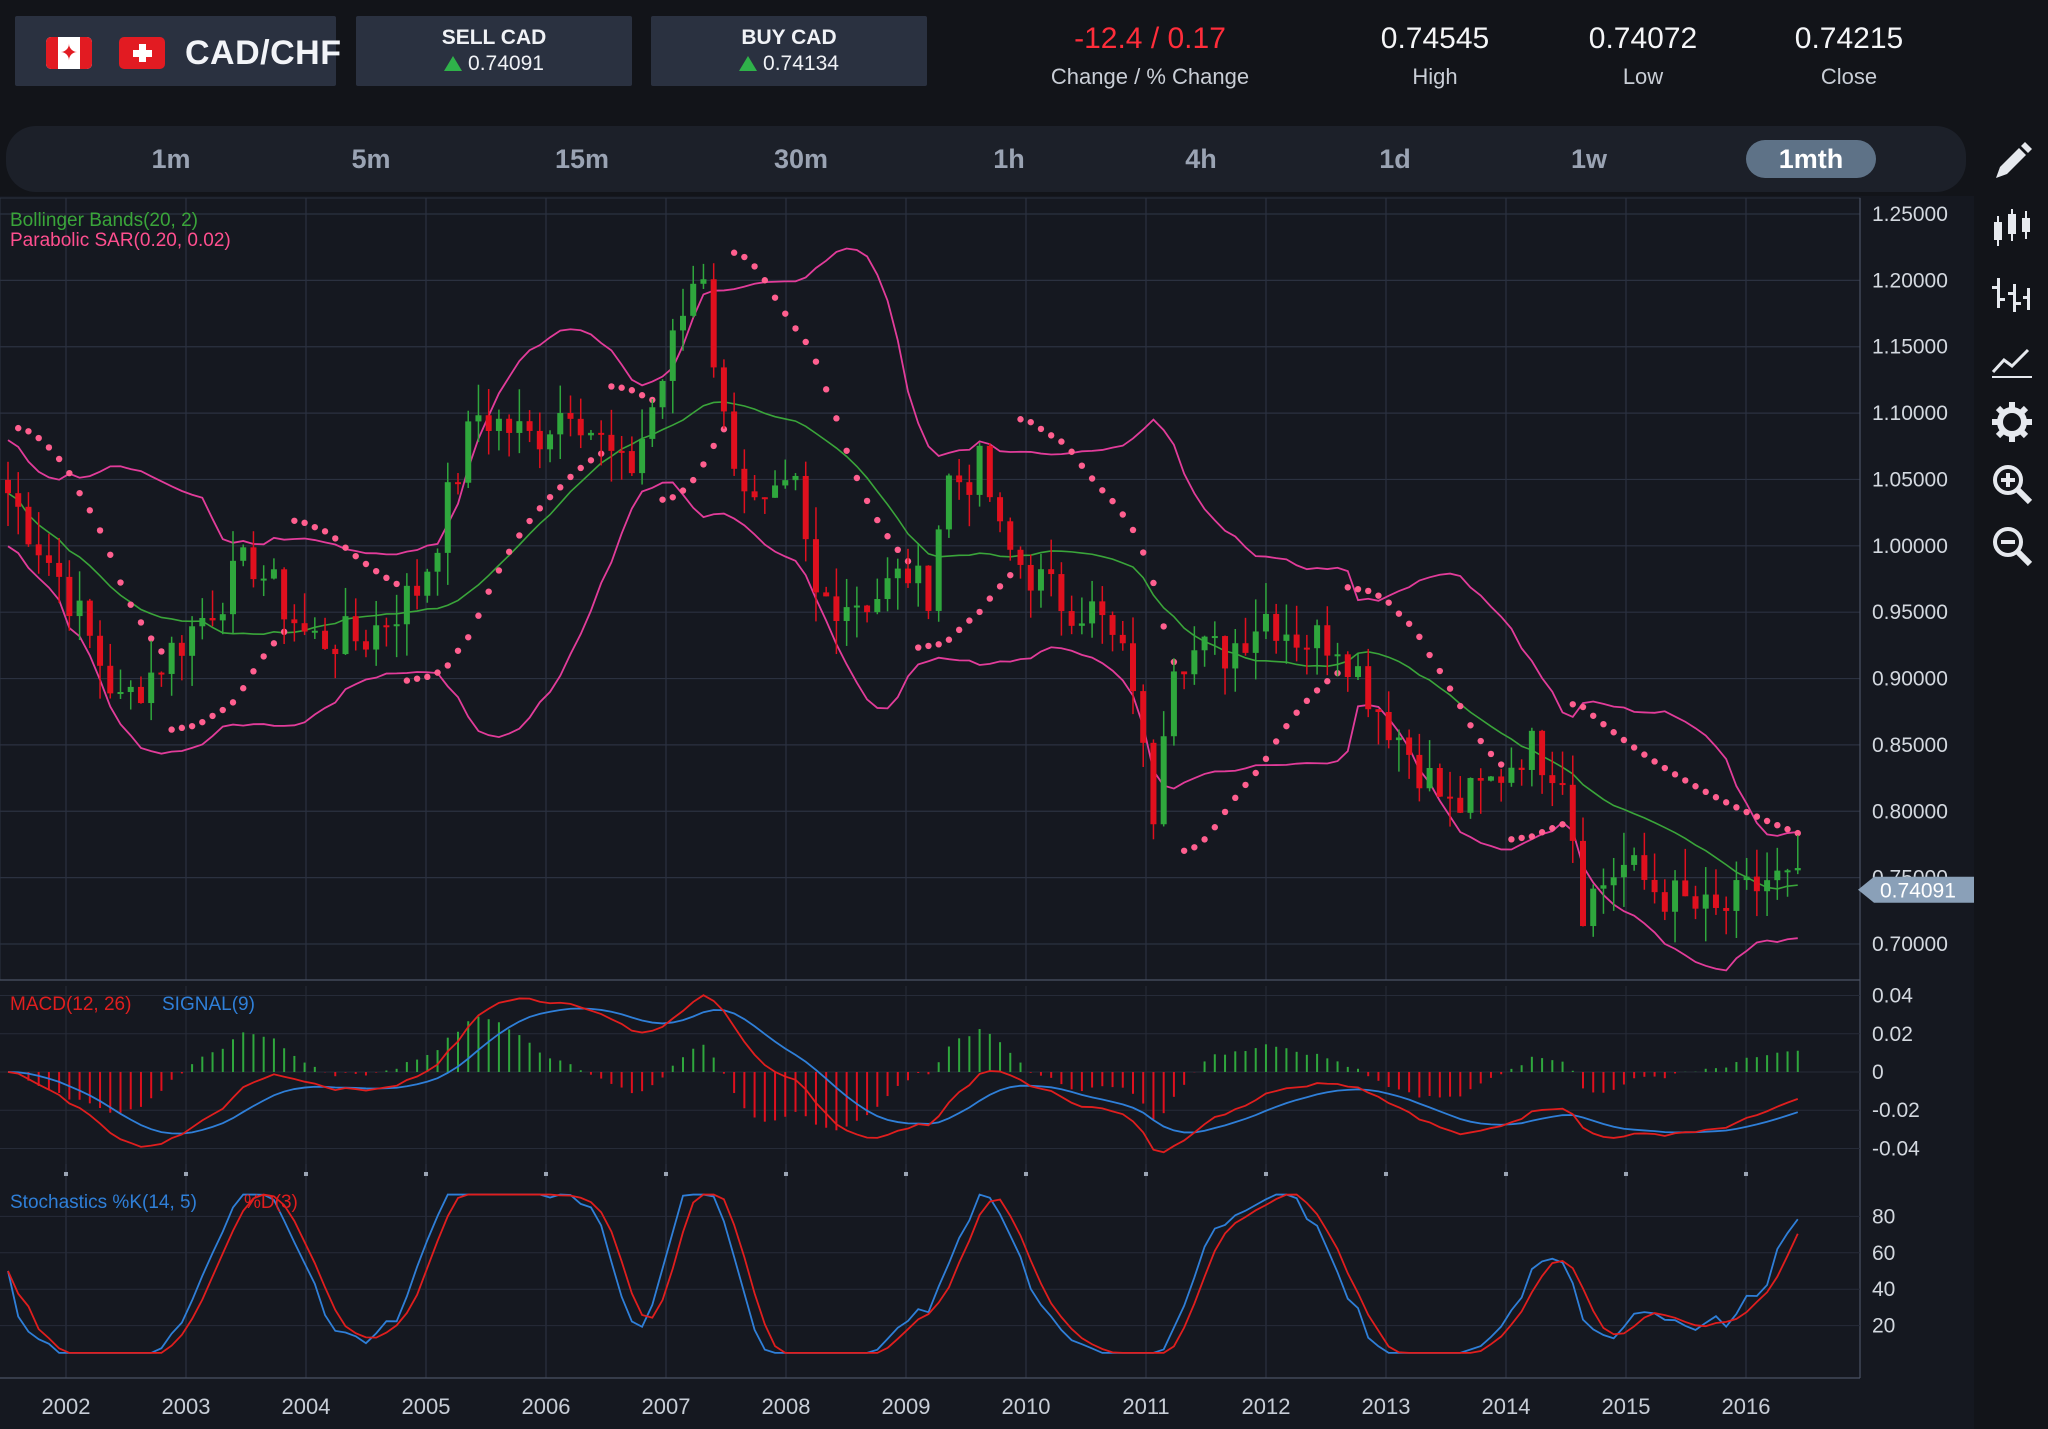 Image resolution: width=2048 pixels, height=1429 pixels. Describe the element at coordinates (748, 63) in the screenshot. I see `up-arrow-icon` at that location.